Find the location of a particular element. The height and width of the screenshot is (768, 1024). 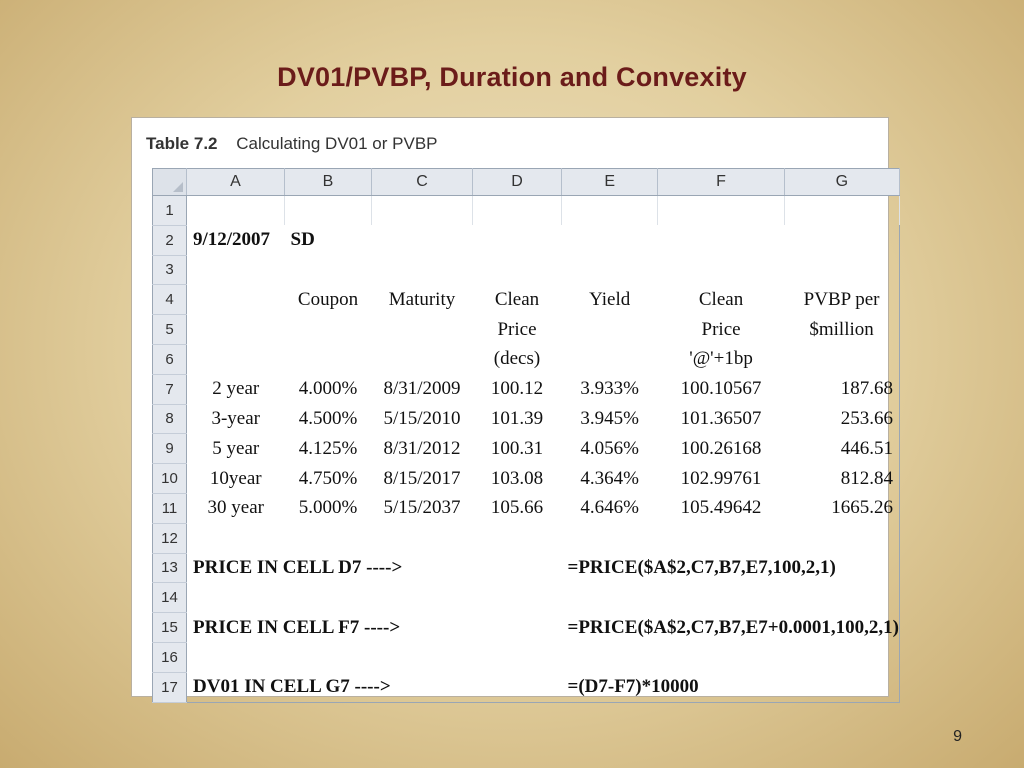

row-header: 10 is located at coordinates (169, 478).